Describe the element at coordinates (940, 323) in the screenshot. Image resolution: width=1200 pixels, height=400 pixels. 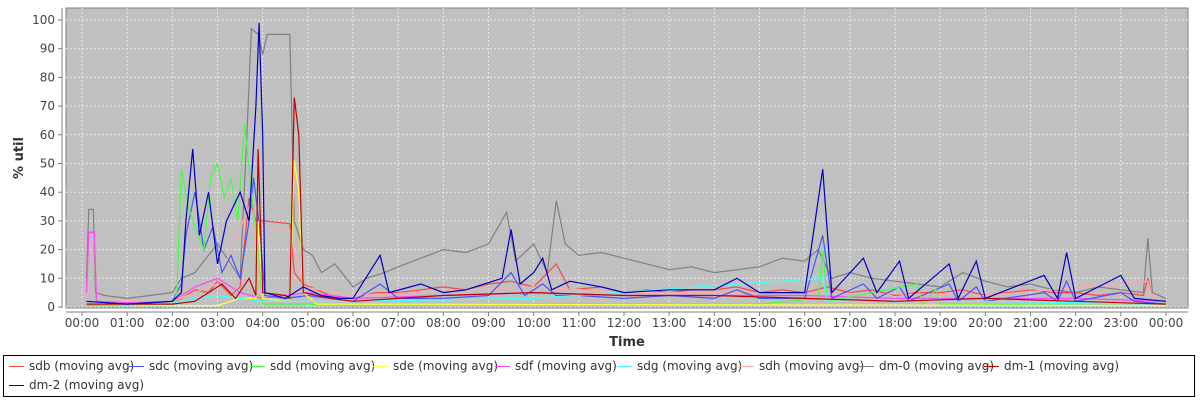
I see `x-tick-label: 19:00` at that location.